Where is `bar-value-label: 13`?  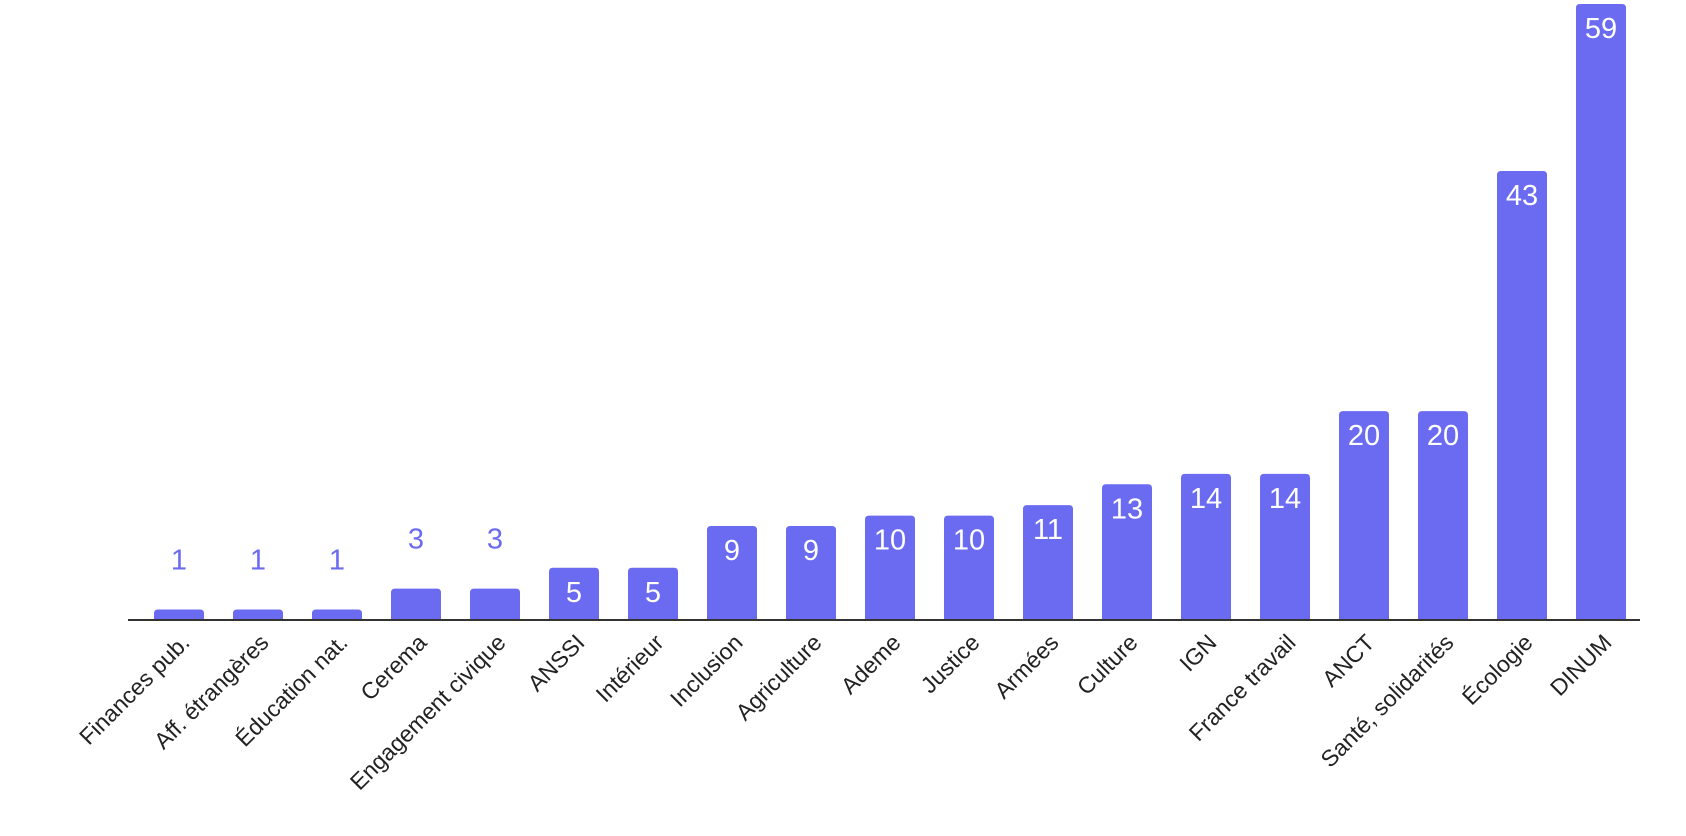
bar-value-label: 13 is located at coordinates (1127, 509).